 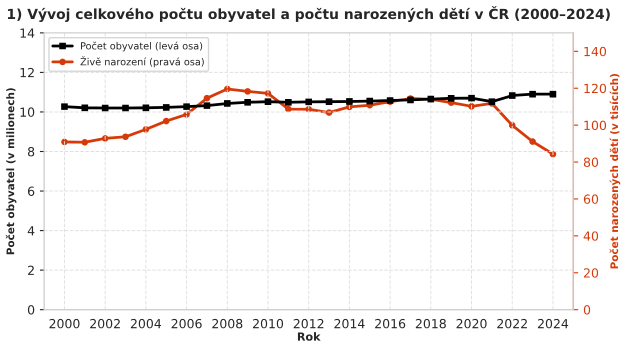 What do you see at coordinates (31, 270) in the screenshot?
I see `y-tick-label: 2` at bounding box center [31, 270].